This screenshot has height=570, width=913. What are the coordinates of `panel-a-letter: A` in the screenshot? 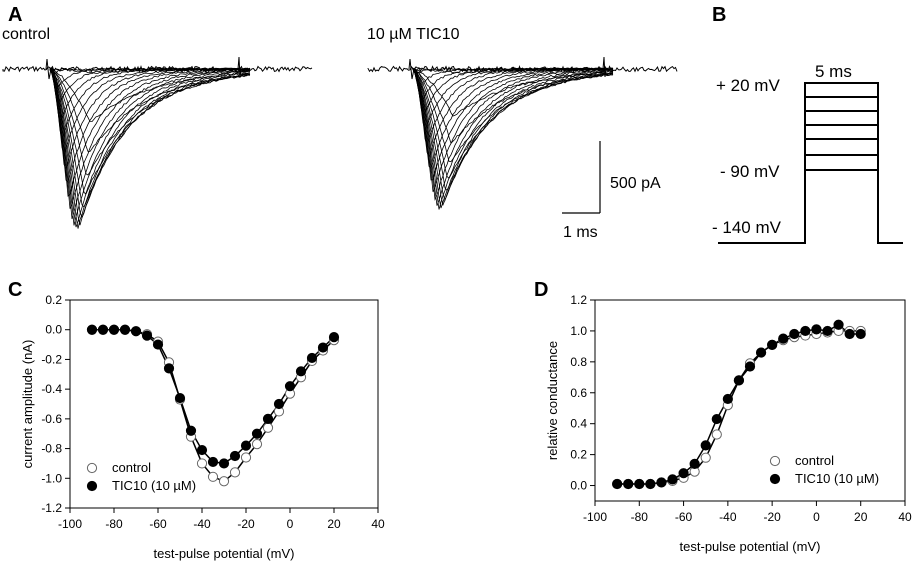 It's located at (15, 15).